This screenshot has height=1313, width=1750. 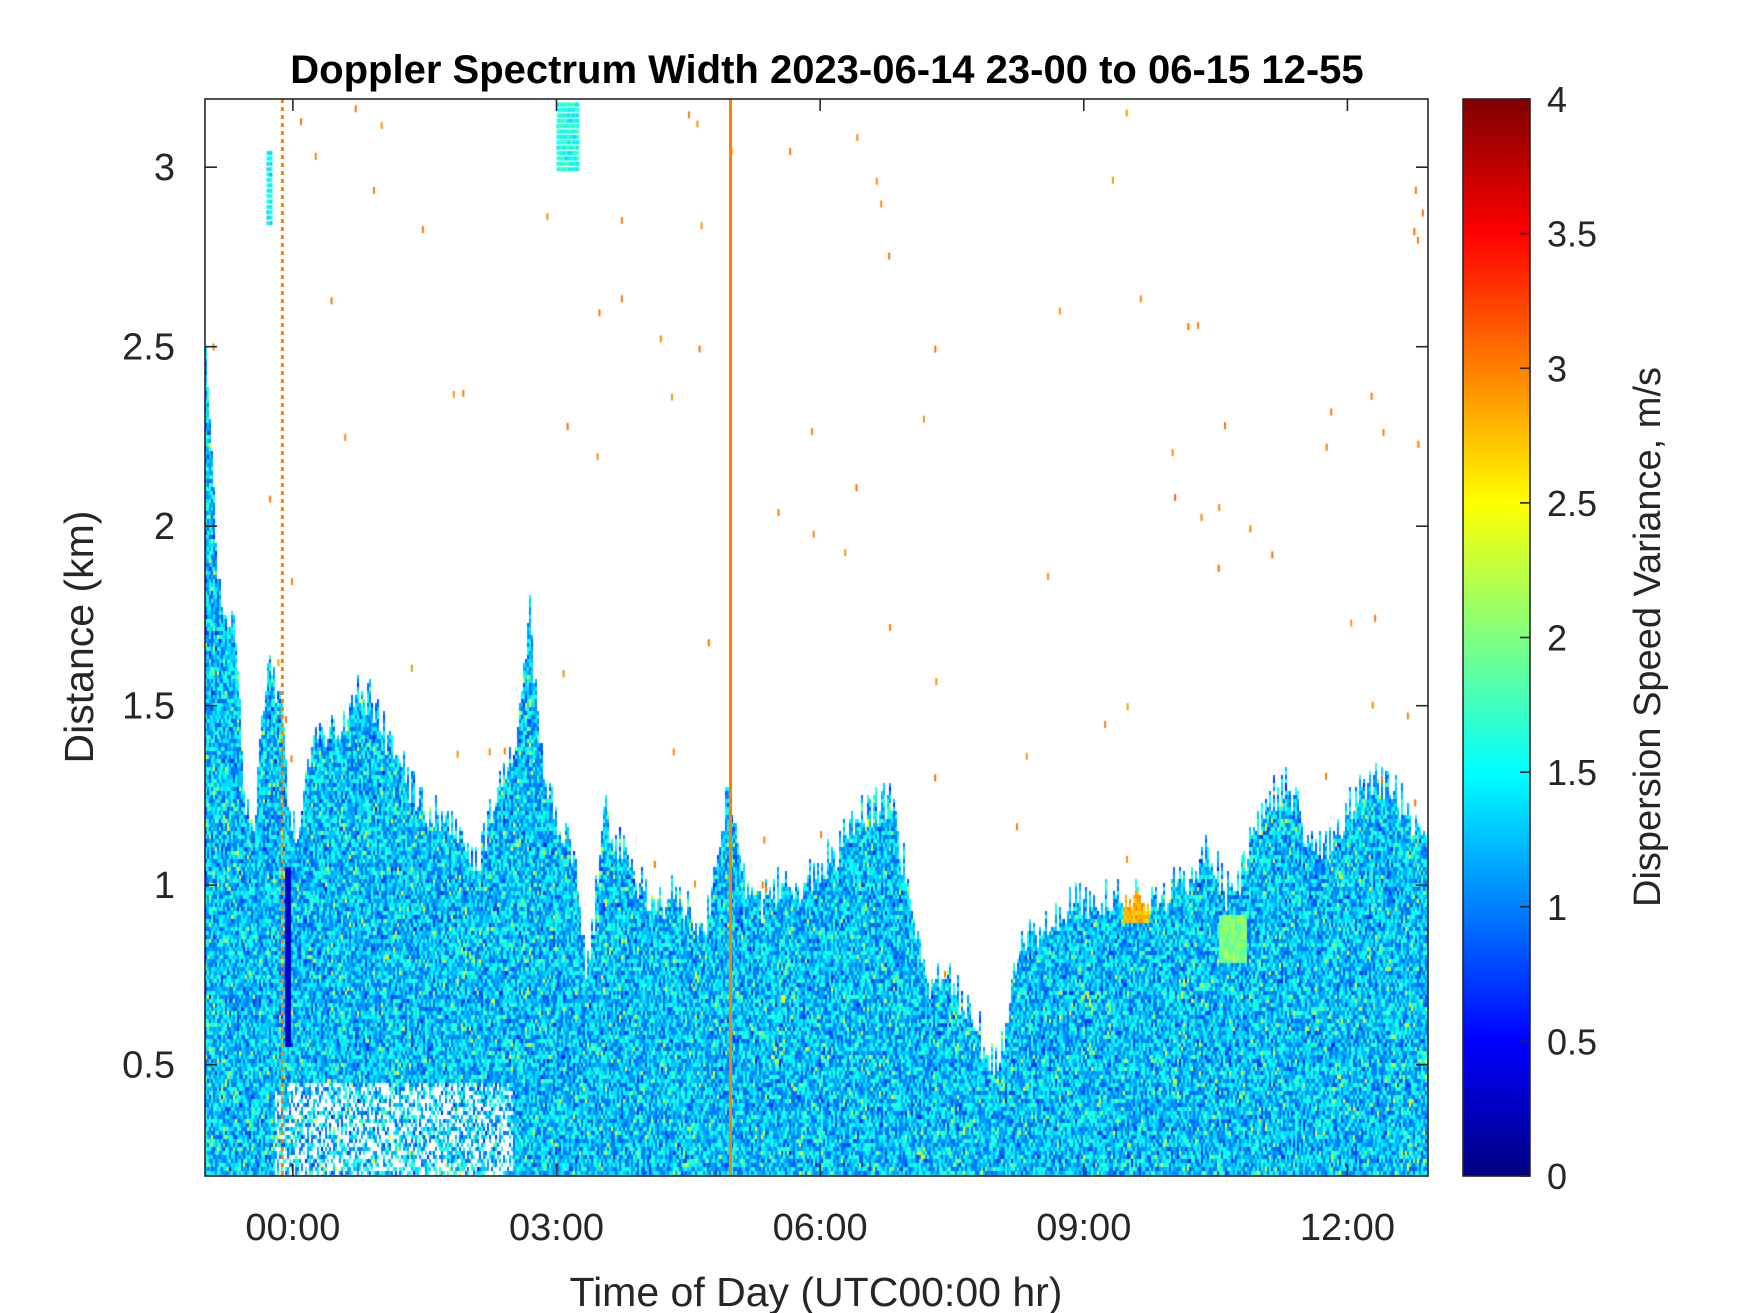 What do you see at coordinates (820, 1228) in the screenshot?
I see `x-tick-label: 06:00` at bounding box center [820, 1228].